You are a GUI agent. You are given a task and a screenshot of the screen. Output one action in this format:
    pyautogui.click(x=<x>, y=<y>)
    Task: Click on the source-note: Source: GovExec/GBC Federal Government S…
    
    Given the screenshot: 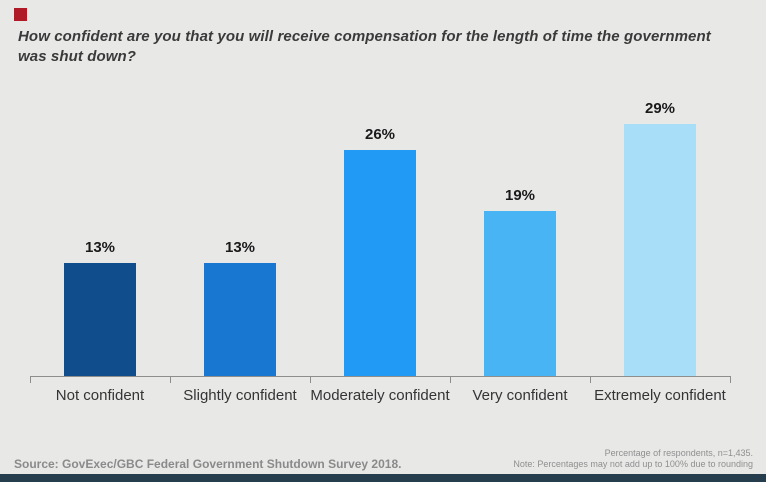 What is the action you would take?
    pyautogui.click(x=208, y=464)
    